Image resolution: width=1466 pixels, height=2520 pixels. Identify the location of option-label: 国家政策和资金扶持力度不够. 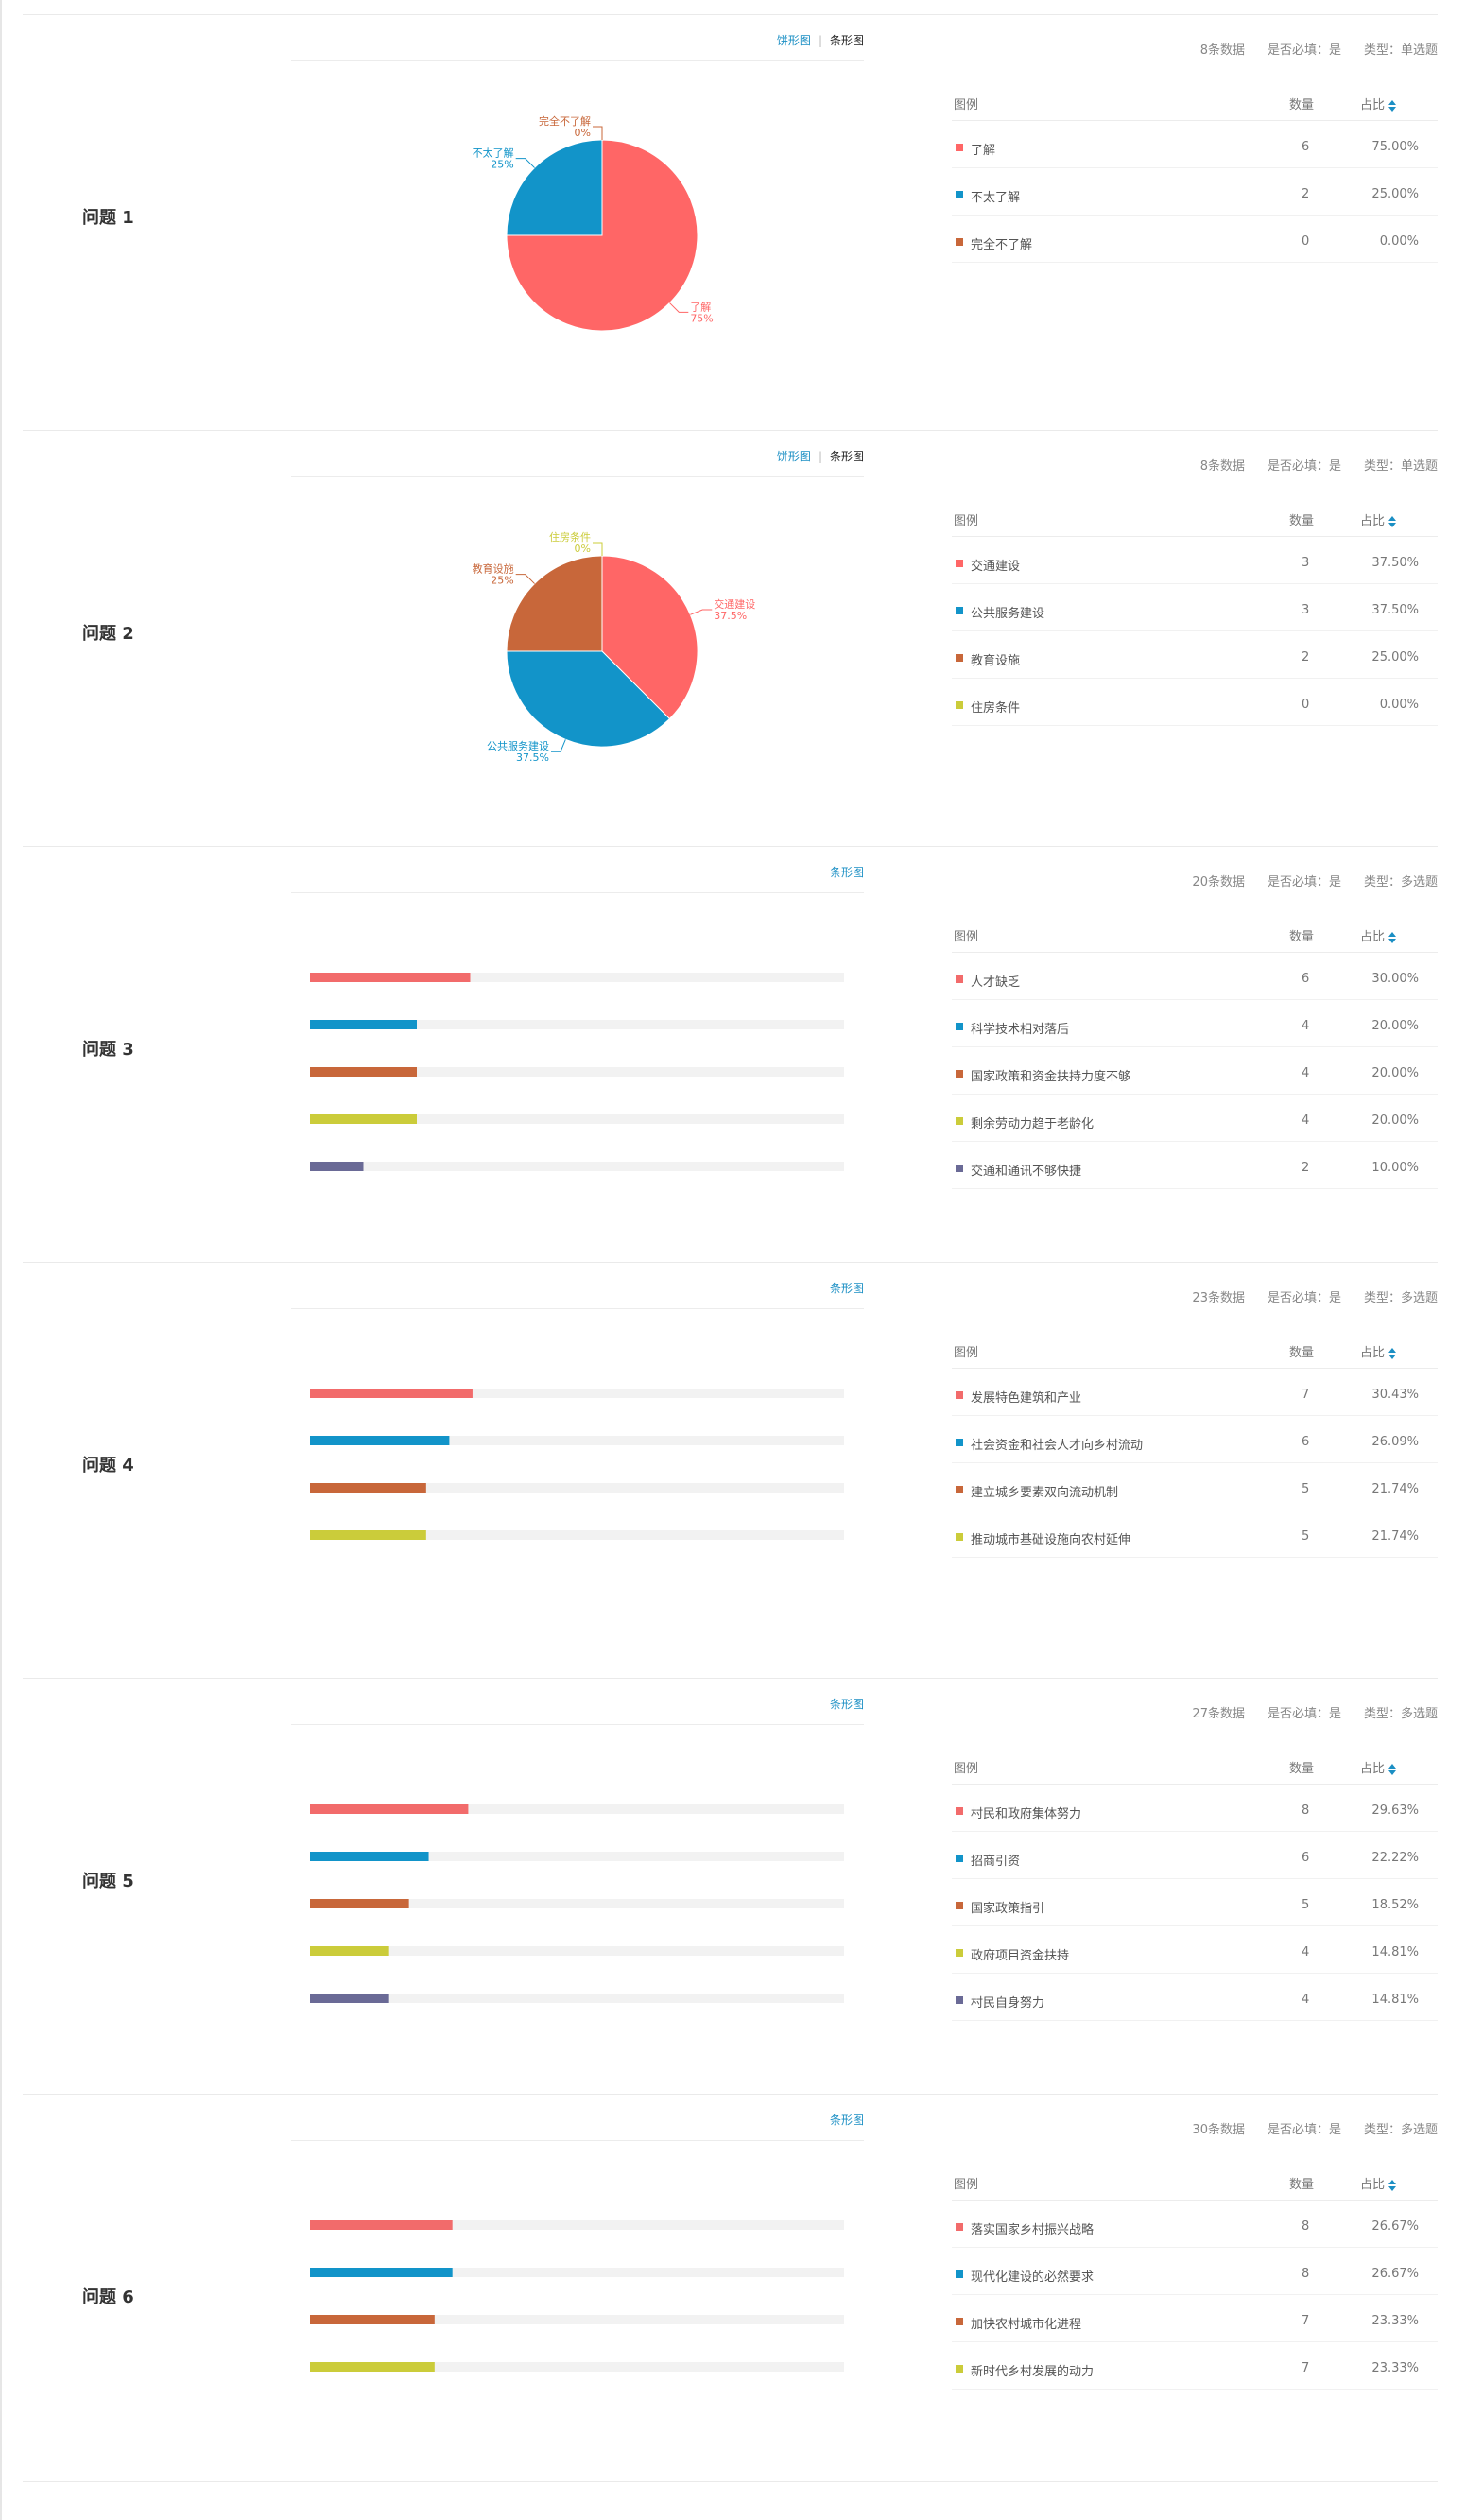
(1051, 1077).